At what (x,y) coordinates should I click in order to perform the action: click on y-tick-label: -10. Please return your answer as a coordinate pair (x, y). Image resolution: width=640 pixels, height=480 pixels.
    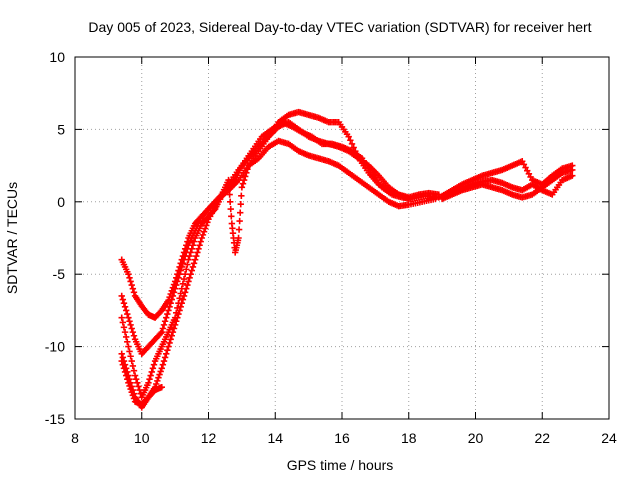
    Looking at the image, I should click on (55, 347).